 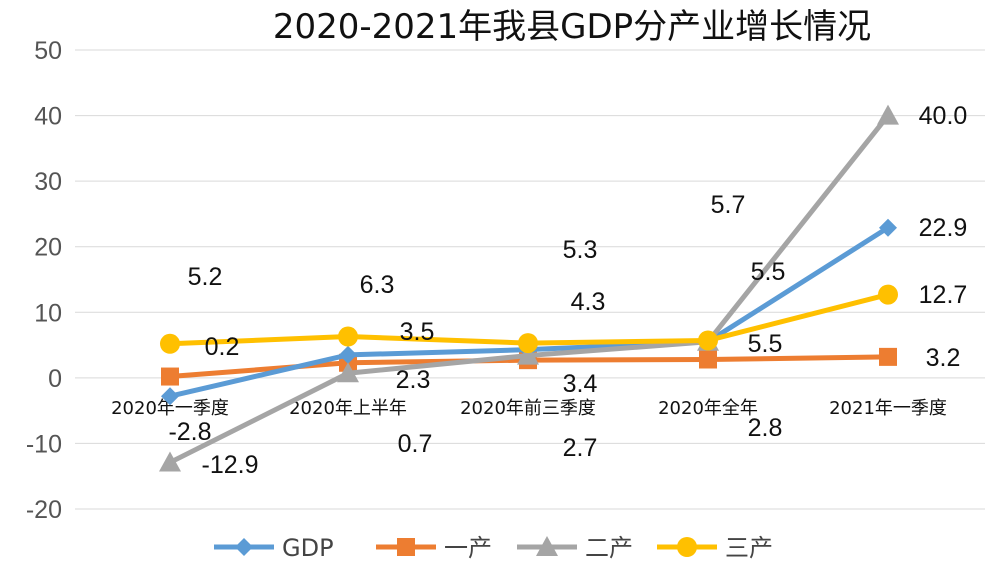 I want to click on y-tick-label: 20, so click(x=48, y=248).